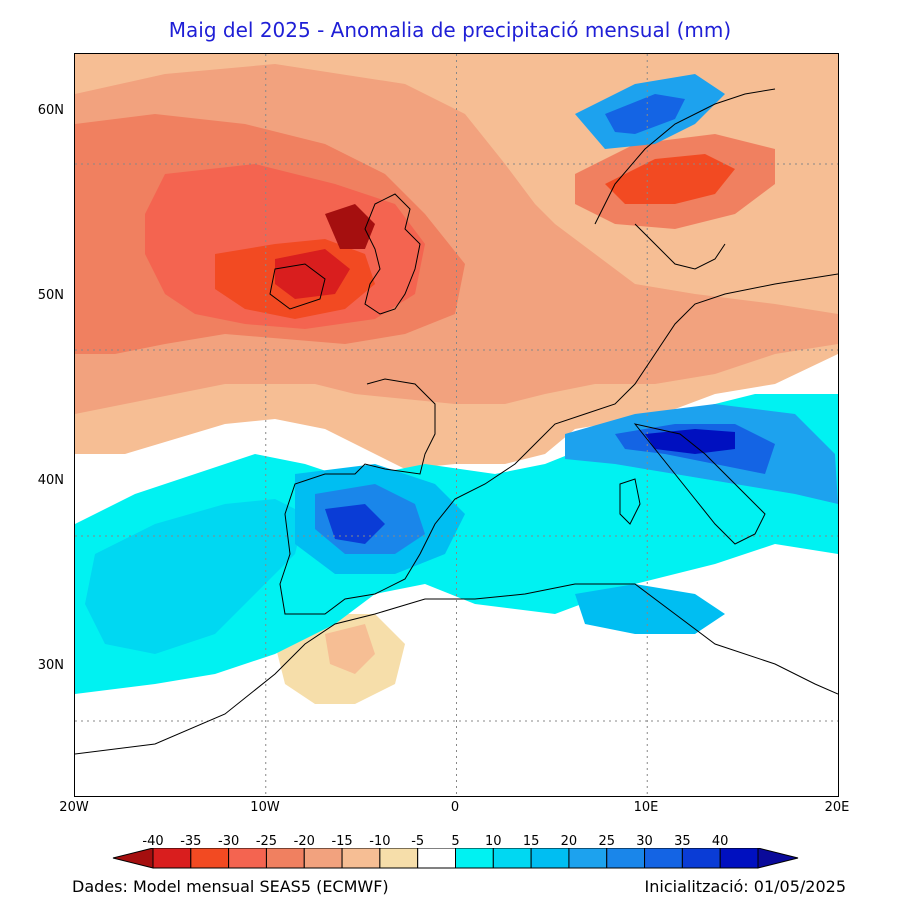 Image resolution: width=900 pixels, height=900 pixels. What do you see at coordinates (153, 841) in the screenshot?
I see `colorbar-tick-label: -40` at bounding box center [153, 841].